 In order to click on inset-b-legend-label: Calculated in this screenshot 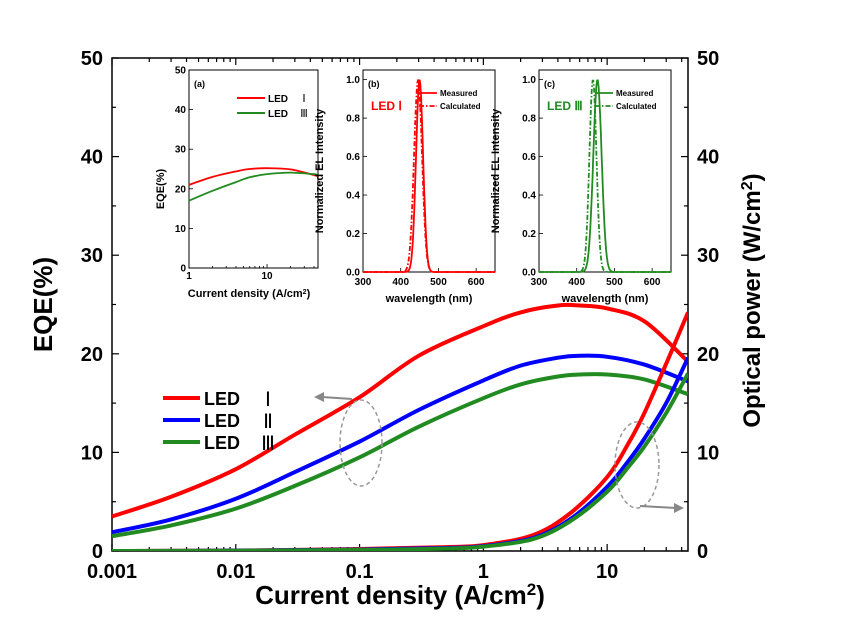, I will do `click(460, 106)`.